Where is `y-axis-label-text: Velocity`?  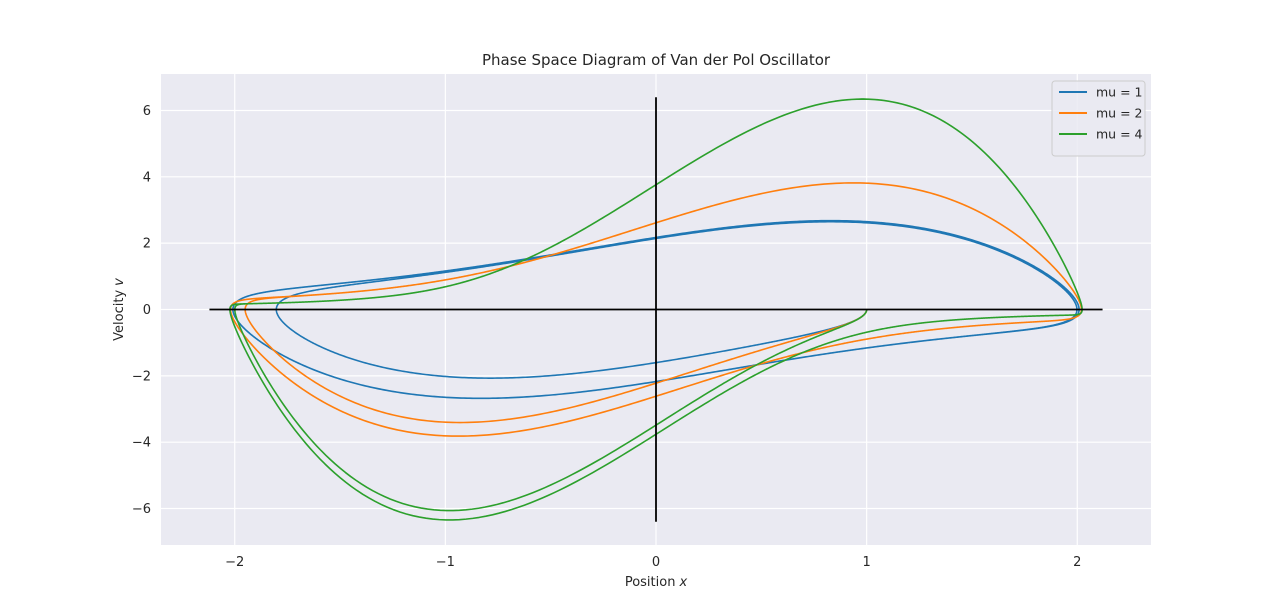
y-axis-label-text: Velocity is located at coordinates (119, 315).